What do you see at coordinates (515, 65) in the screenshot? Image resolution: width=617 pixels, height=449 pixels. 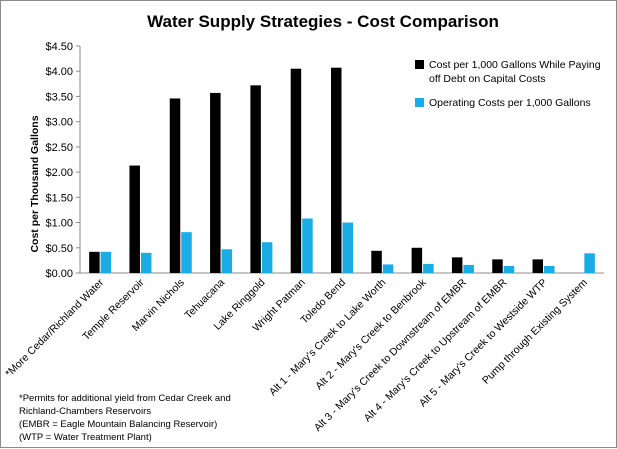 I see `legend-label-series-1-line-1: Cost per 1,000 Gallons While Paying` at bounding box center [515, 65].